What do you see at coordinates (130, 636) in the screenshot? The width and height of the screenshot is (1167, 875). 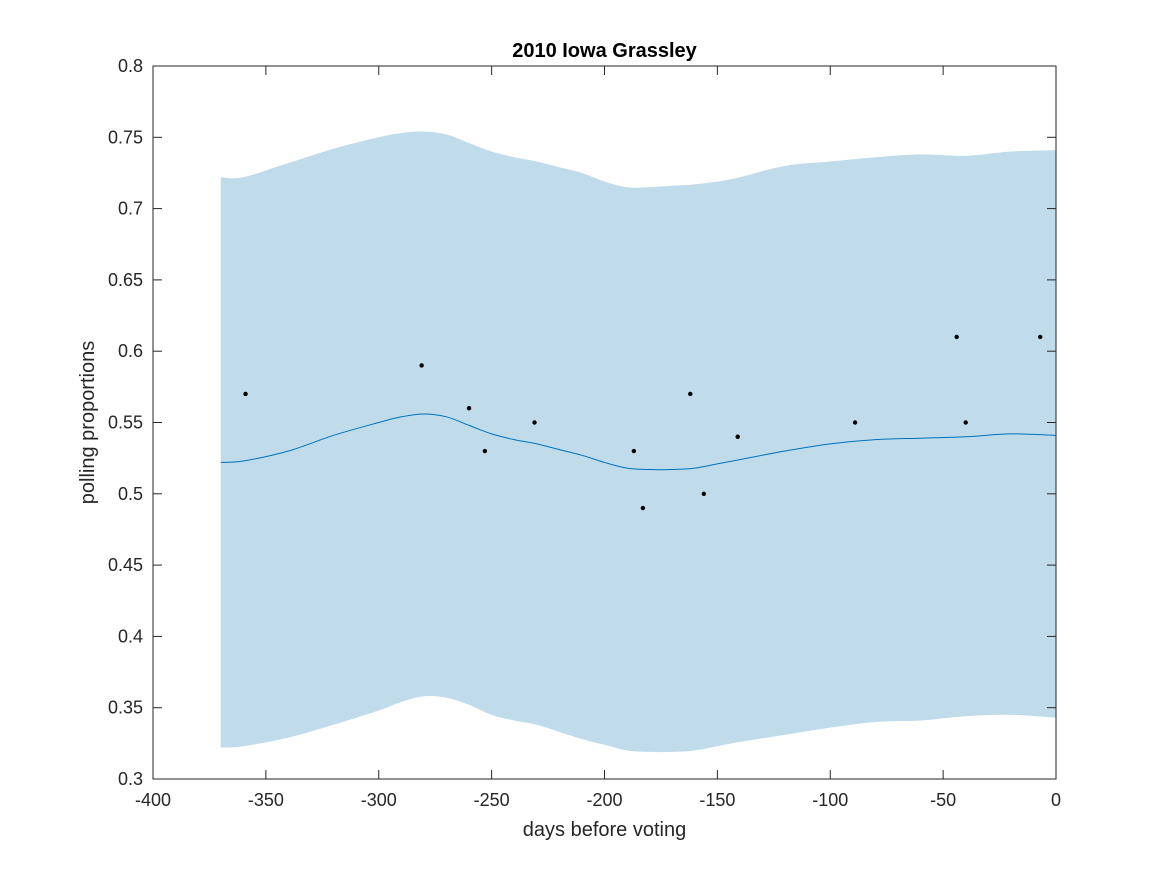 I see `y-tick-label: 0.4` at bounding box center [130, 636].